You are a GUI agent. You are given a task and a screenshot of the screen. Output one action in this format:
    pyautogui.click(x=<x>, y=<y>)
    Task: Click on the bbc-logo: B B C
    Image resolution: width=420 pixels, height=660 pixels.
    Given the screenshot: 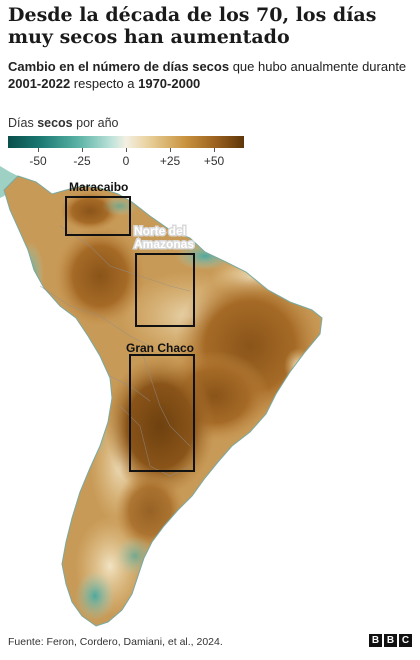 What is the action you would take?
    pyautogui.click(x=390, y=640)
    